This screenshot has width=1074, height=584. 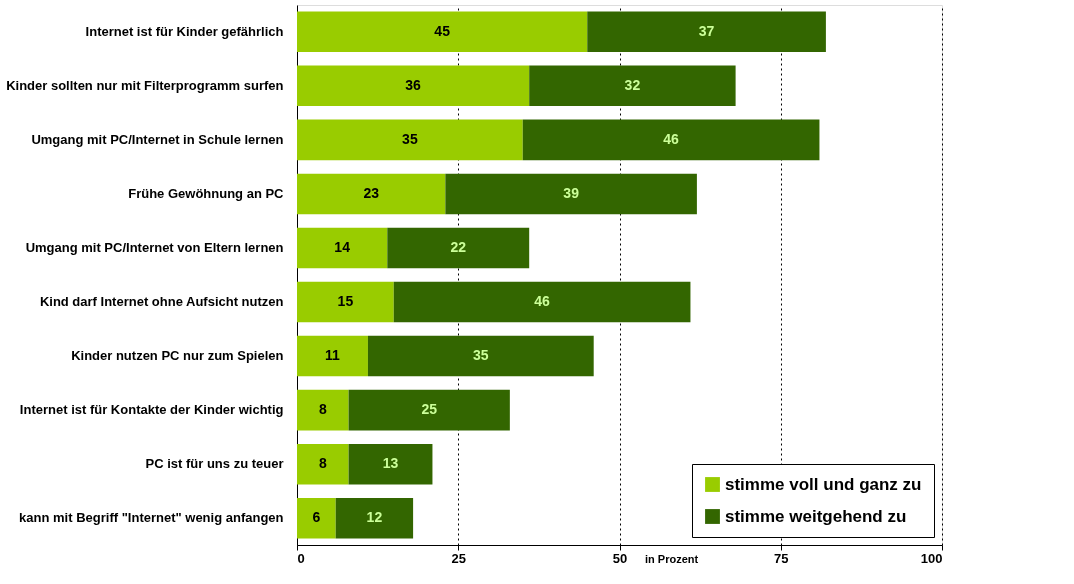 I want to click on data-label: 6, so click(x=316, y=517).